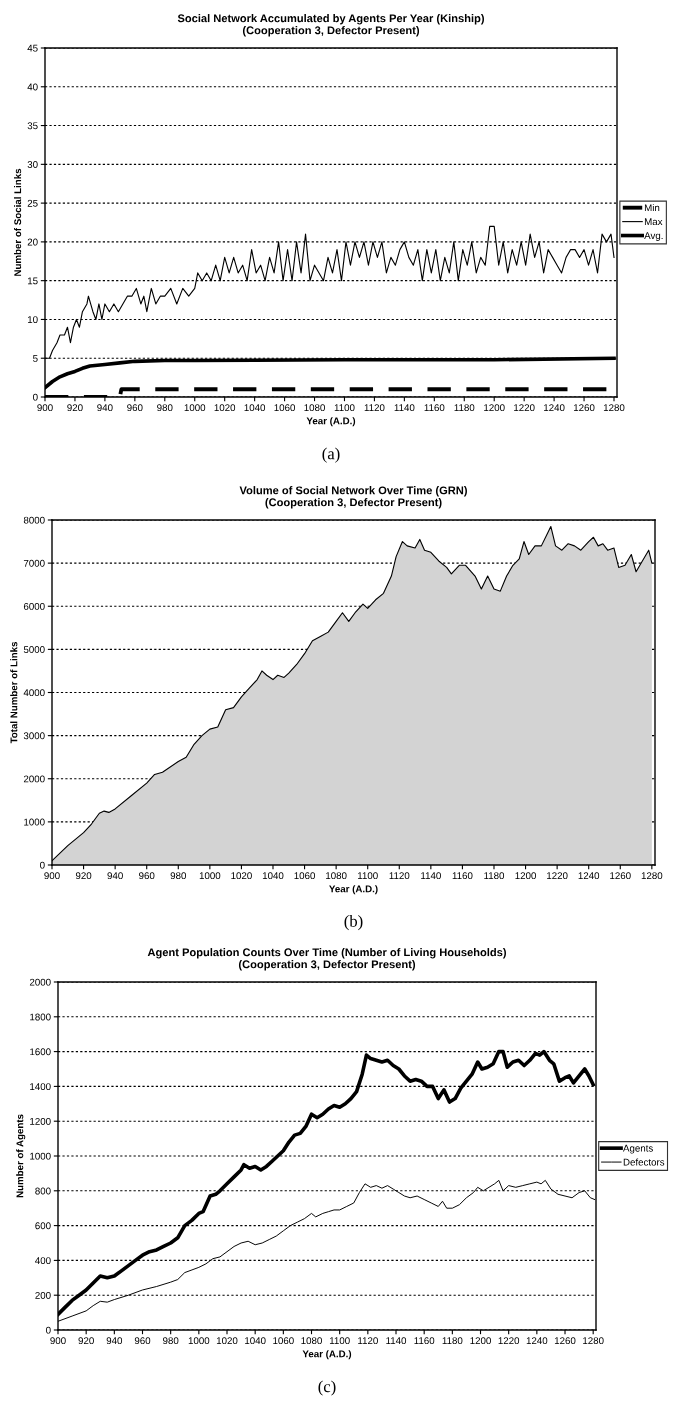 This screenshot has width=673, height=1401. I want to click on y-tick-label: 5, so click(35, 358).